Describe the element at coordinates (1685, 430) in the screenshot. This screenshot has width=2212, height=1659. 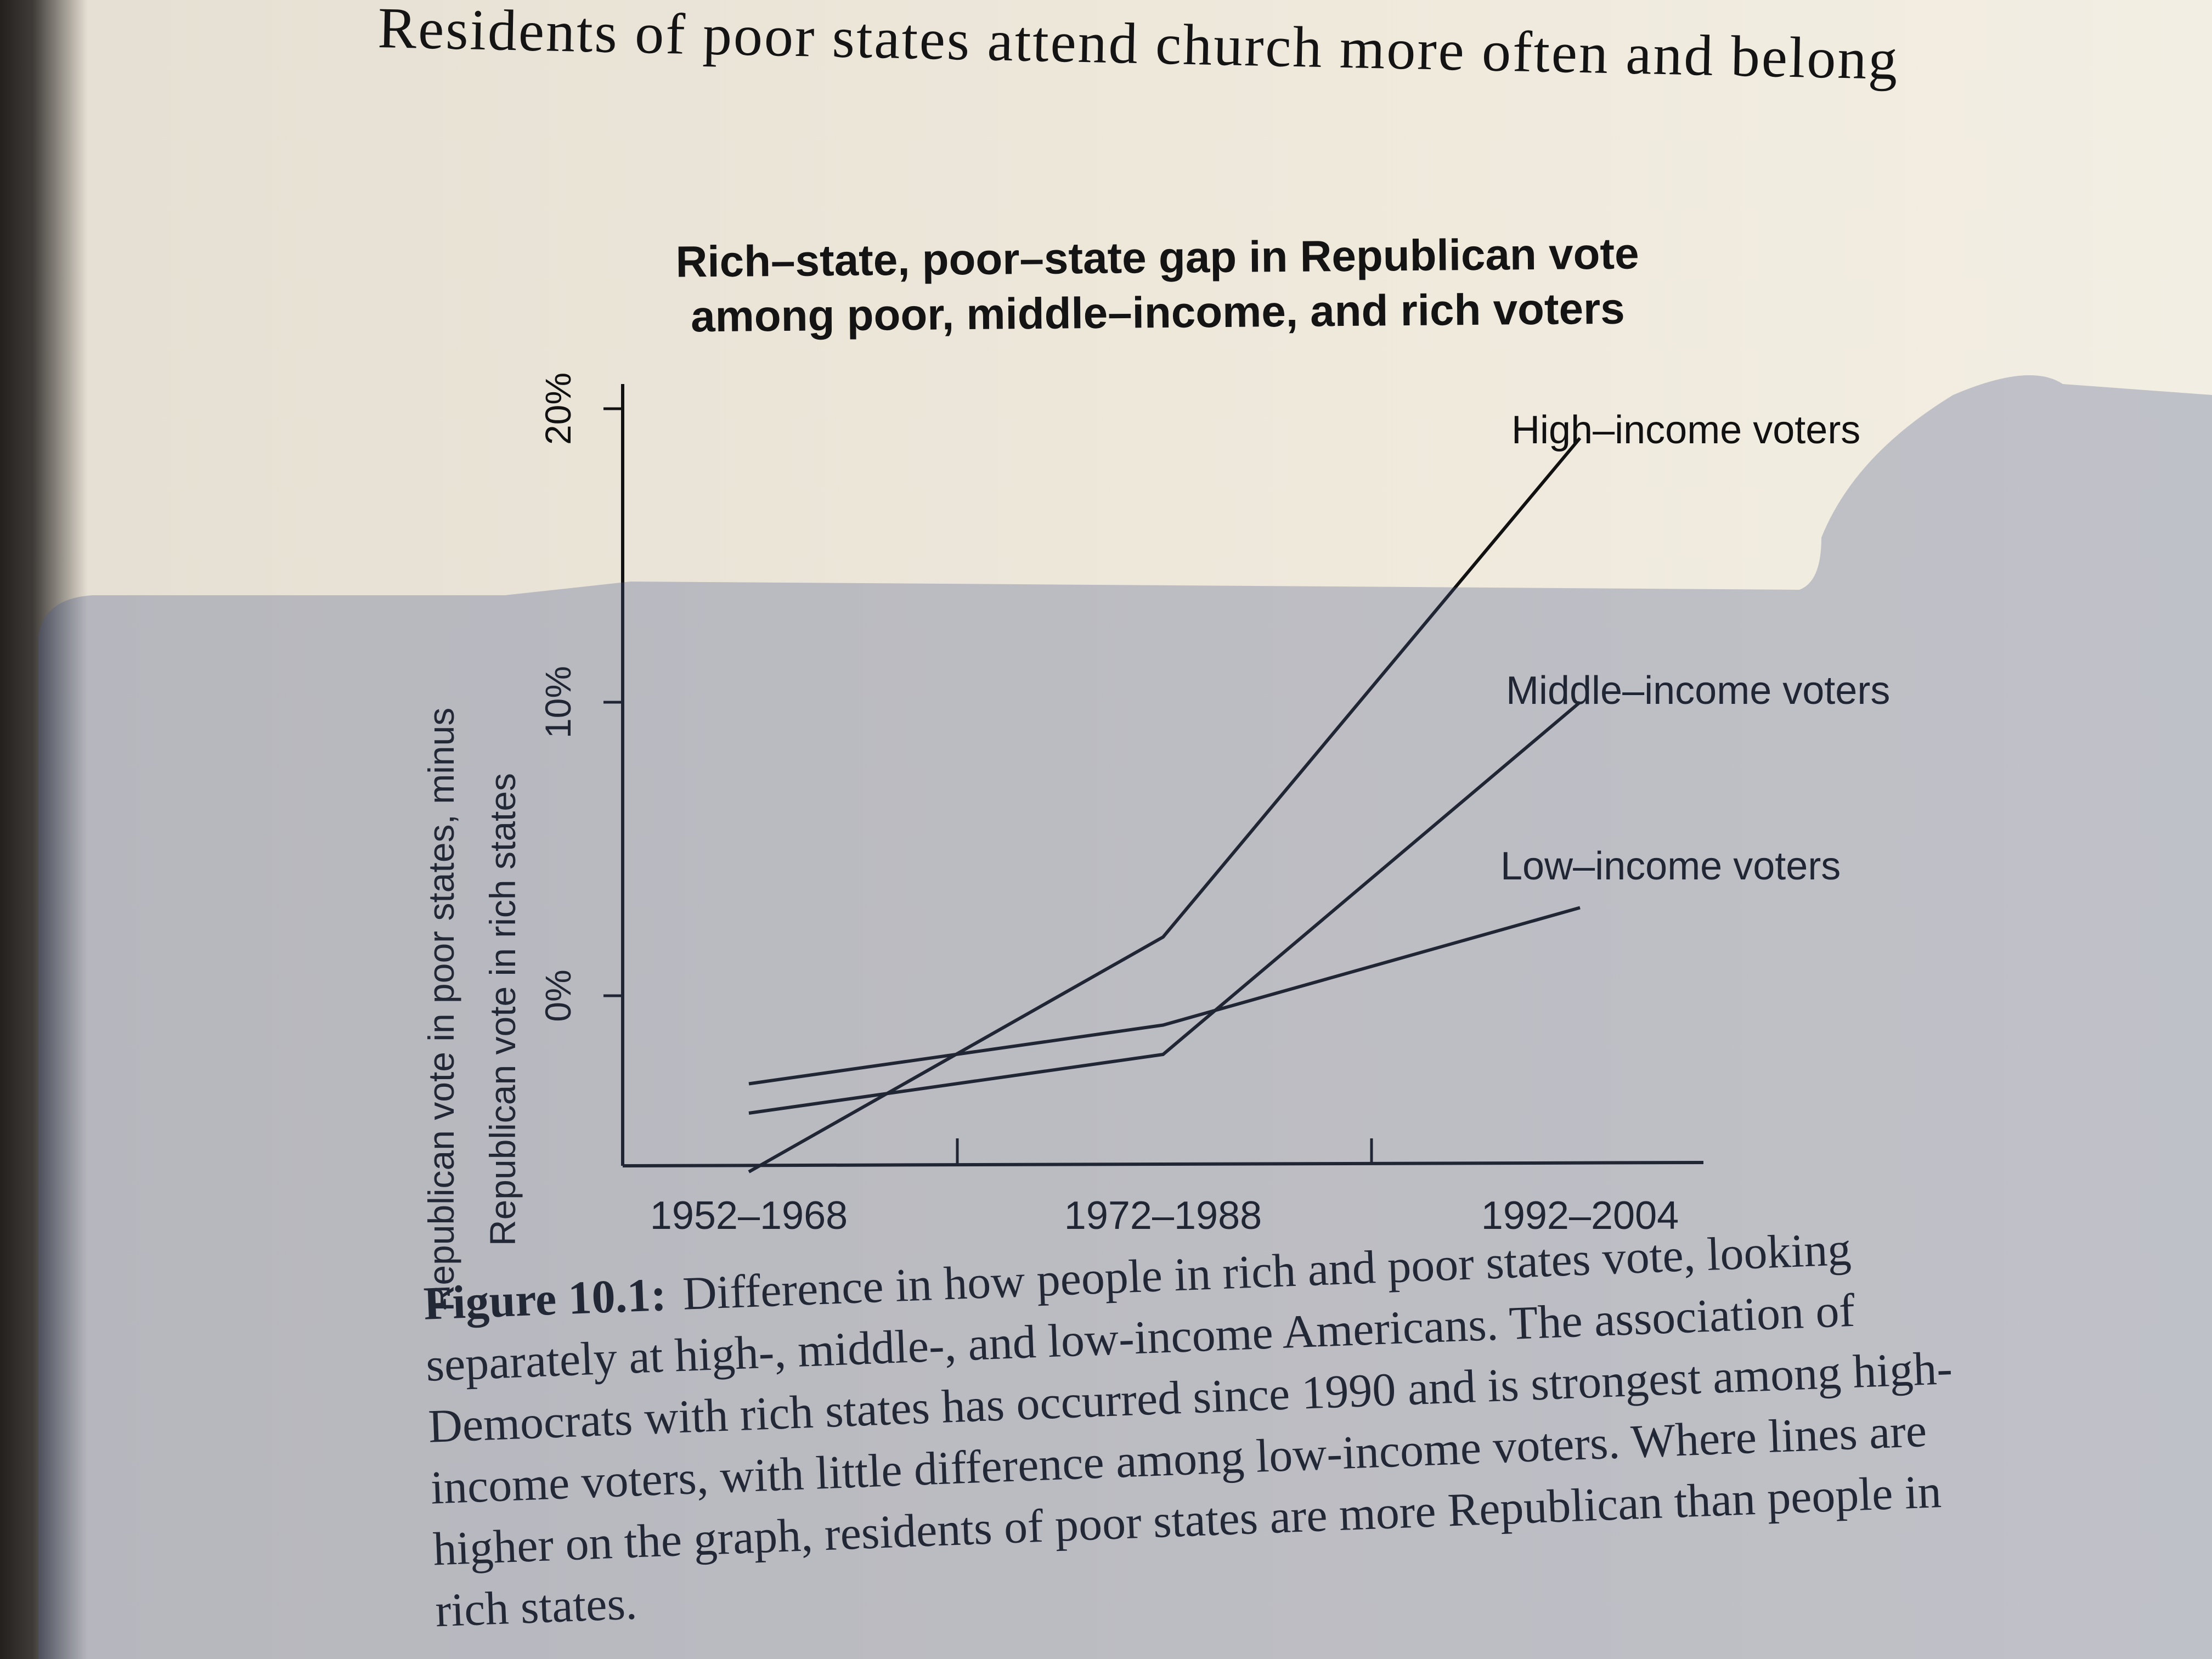
I see `series-label: High–income voters` at that location.